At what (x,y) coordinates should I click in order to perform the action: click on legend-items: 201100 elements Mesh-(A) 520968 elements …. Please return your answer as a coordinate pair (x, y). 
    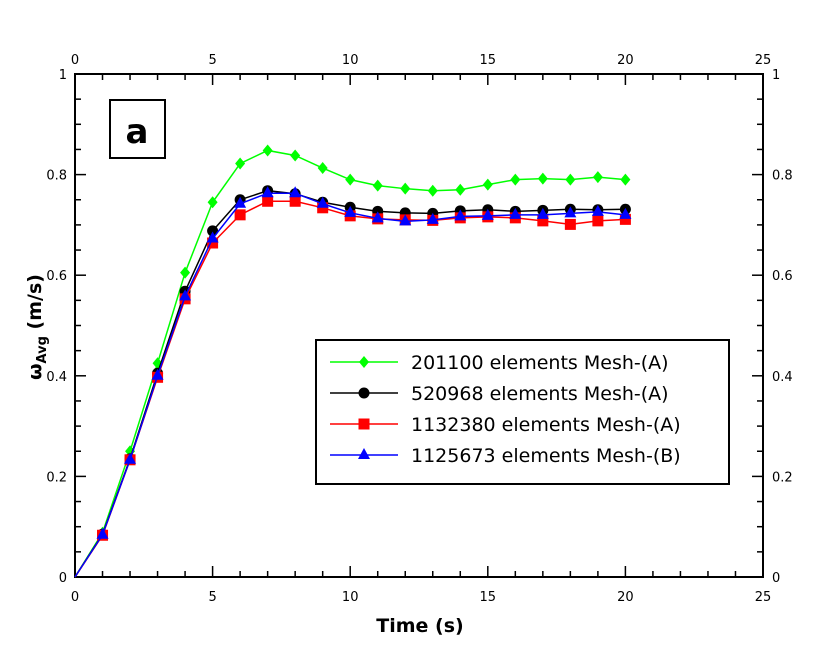
    Looking at the image, I should click on (505, 409).